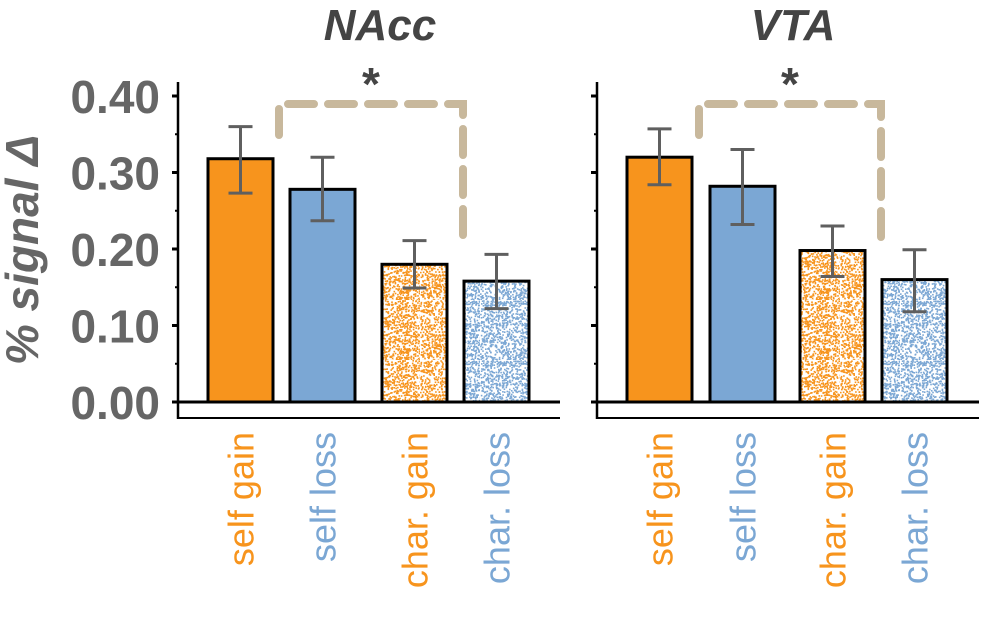  What do you see at coordinates (115, 97) in the screenshot?
I see `y-tick-label: 0.40` at bounding box center [115, 97].